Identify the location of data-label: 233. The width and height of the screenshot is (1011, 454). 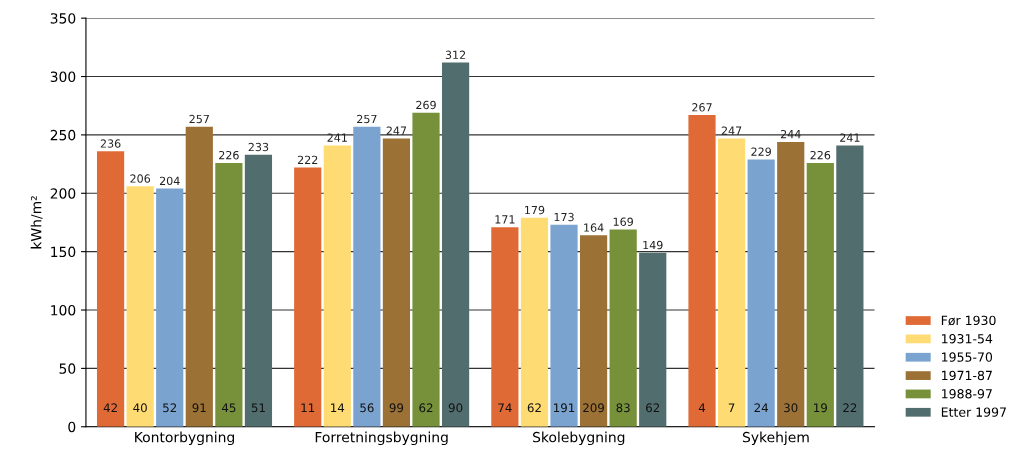
(258, 147).